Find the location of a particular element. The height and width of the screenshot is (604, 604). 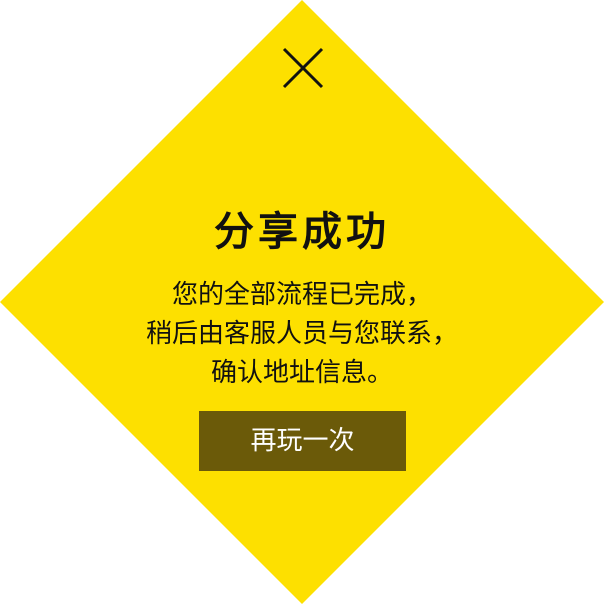

dialog-title: 分享成功 is located at coordinates (302, 232).